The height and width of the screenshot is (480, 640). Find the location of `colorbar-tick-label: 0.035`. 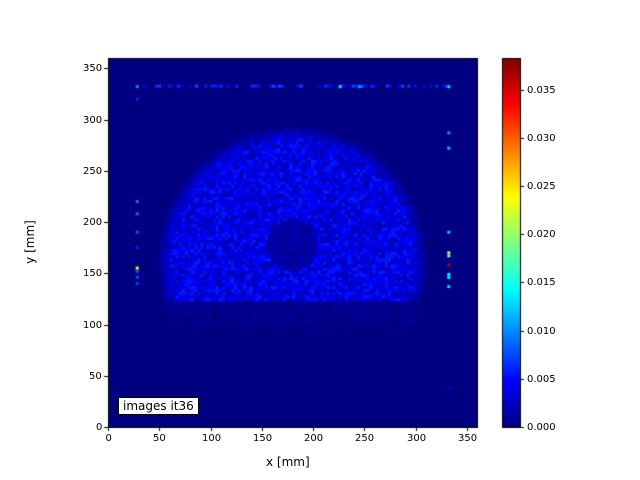

colorbar-tick-label: 0.035 is located at coordinates (541, 90).